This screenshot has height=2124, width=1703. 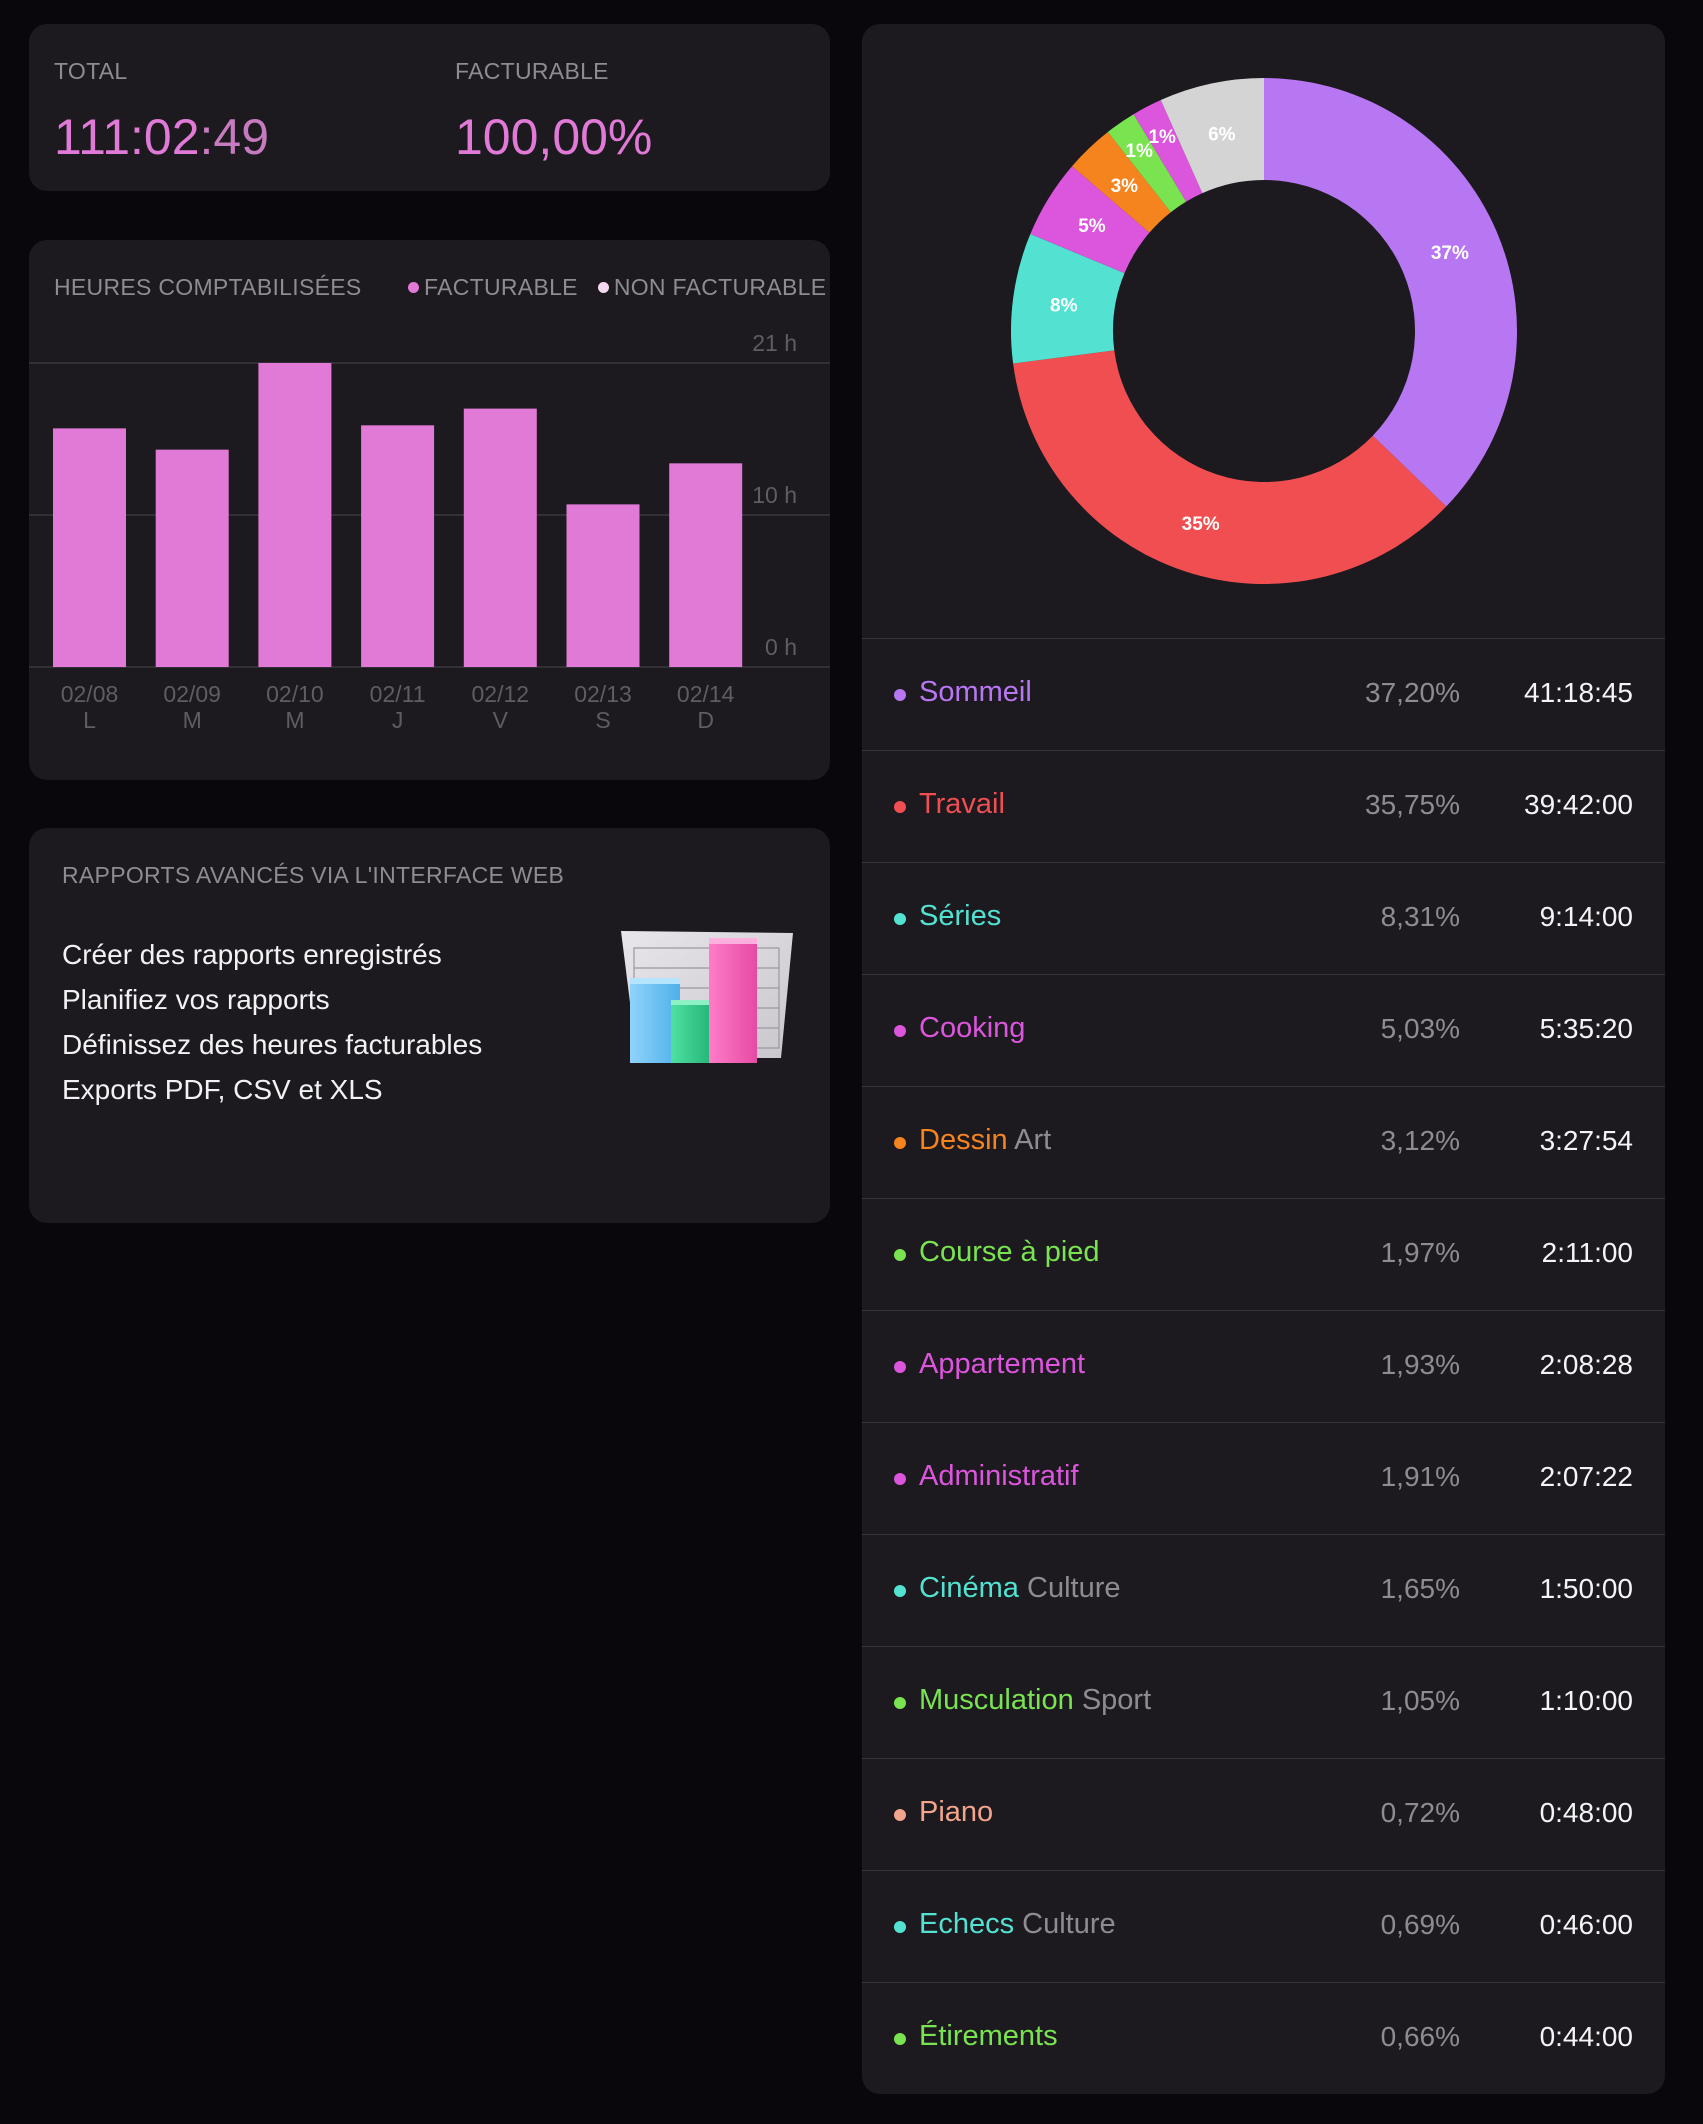 I want to click on category-label: Course à pied, so click(x=1009, y=1252).